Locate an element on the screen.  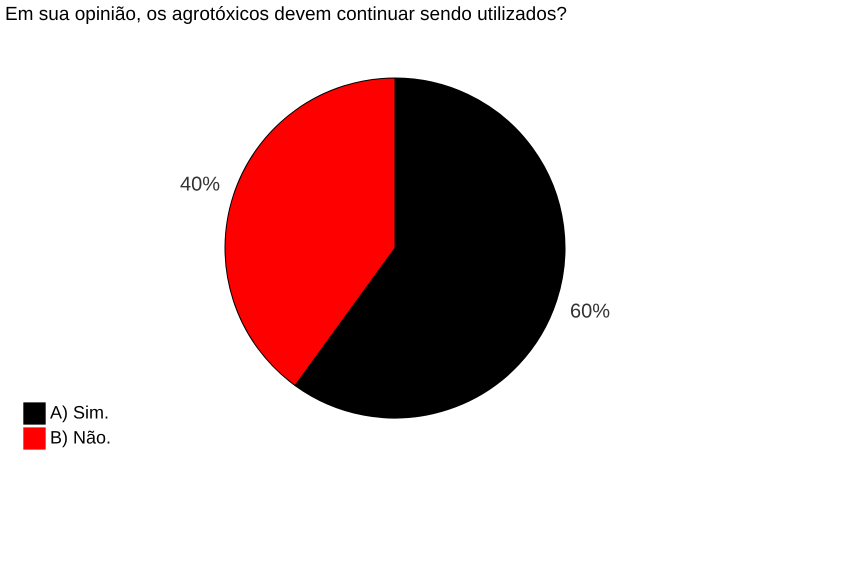
legend-label: B) Não. is located at coordinates (81, 438).